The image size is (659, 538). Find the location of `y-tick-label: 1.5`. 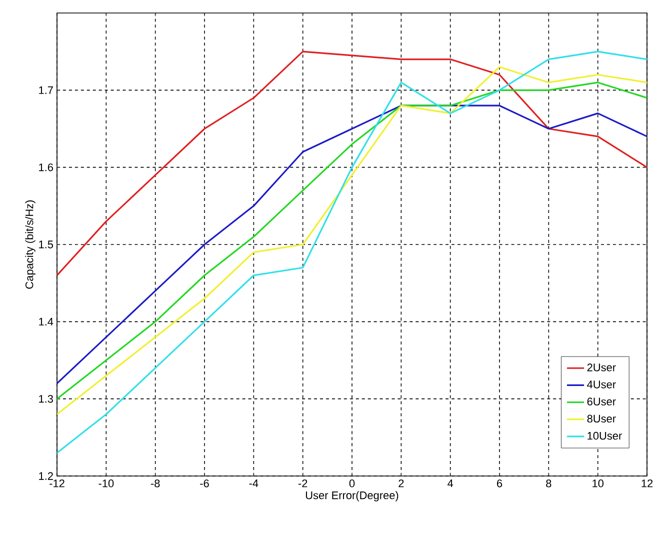

y-tick-label: 1.5 is located at coordinates (46, 244).